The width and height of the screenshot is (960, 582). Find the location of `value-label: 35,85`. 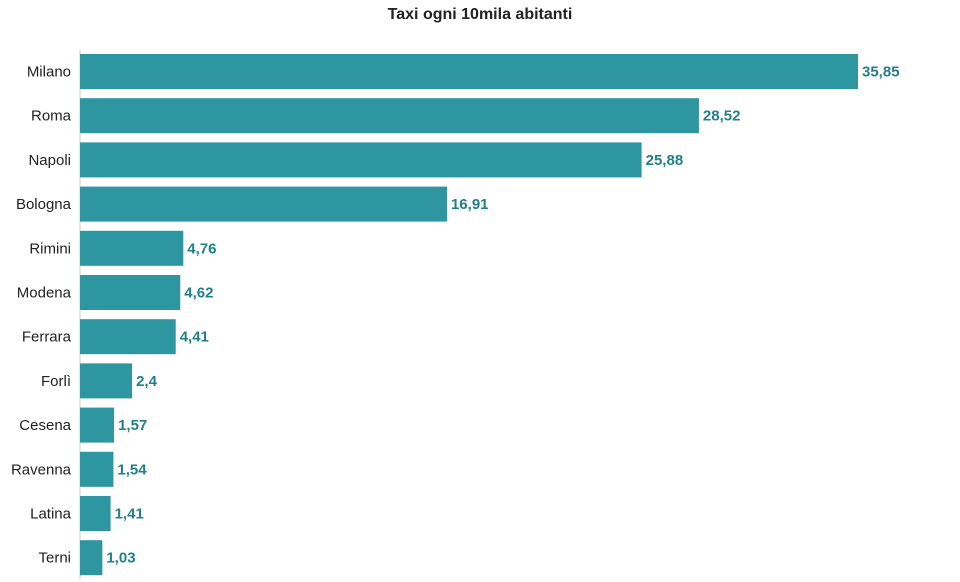

value-label: 35,85 is located at coordinates (881, 72).